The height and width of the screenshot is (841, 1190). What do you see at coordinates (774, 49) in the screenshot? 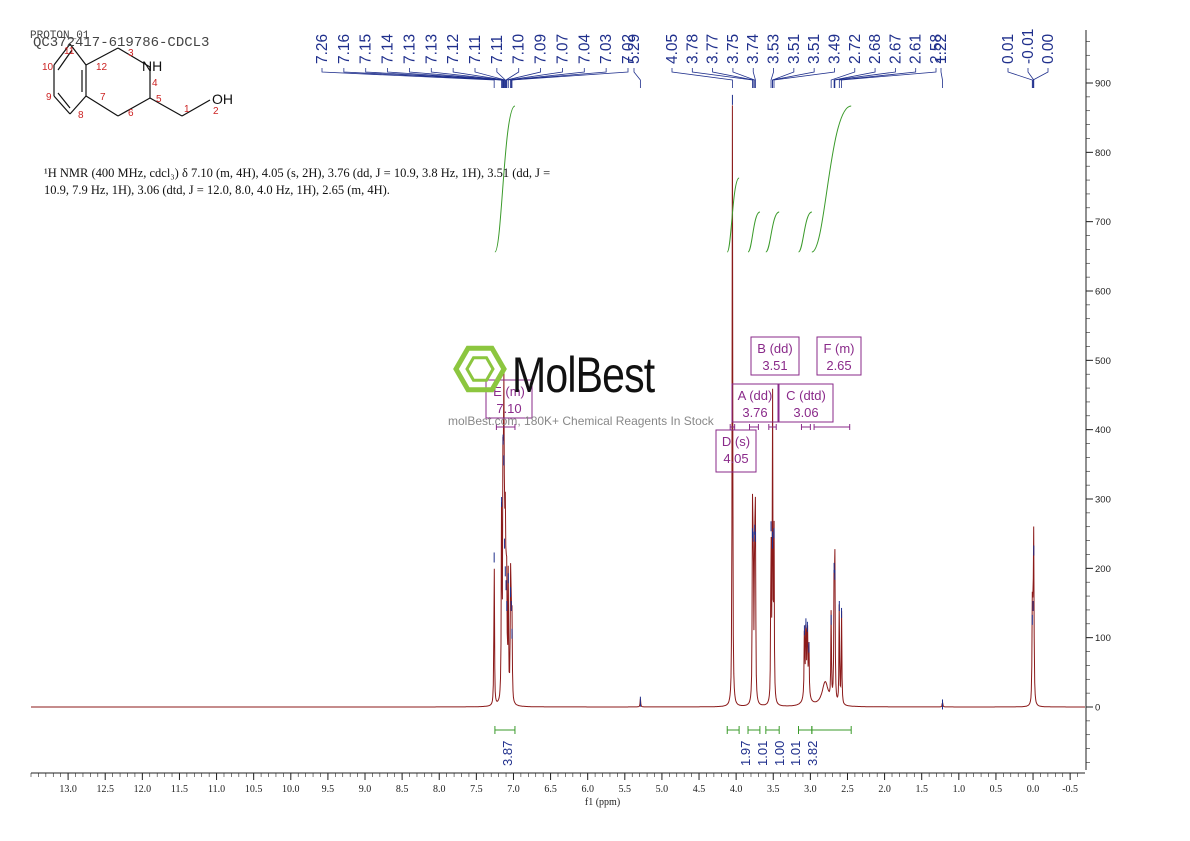
I see `peak-label: 3.53` at bounding box center [774, 49].